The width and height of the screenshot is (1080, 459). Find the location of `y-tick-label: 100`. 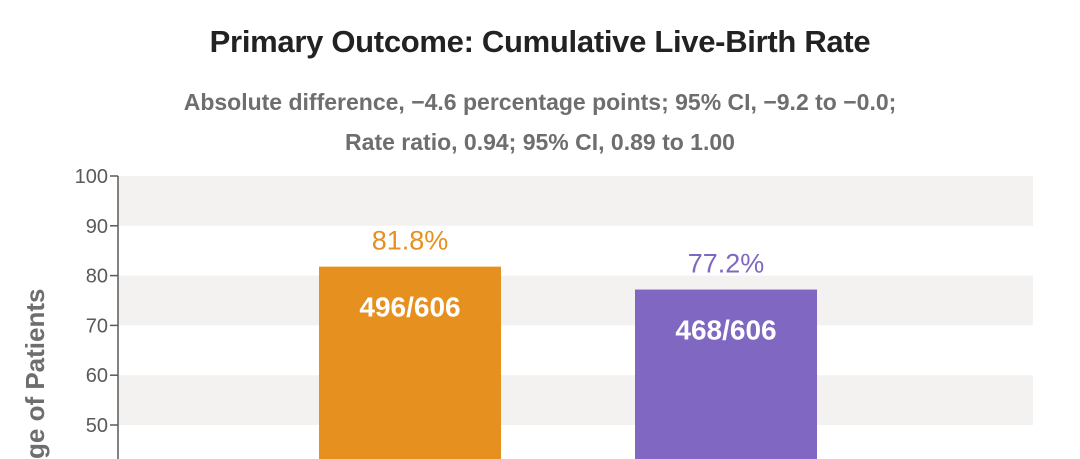

y-tick-label: 100 is located at coordinates (91, 177).